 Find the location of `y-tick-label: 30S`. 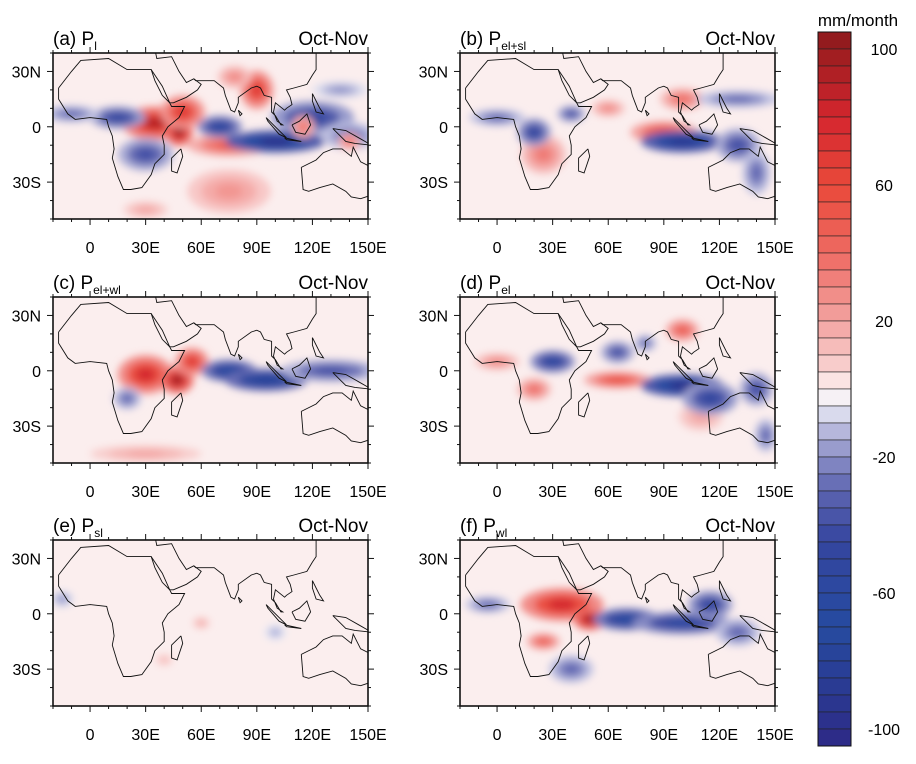

y-tick-label: 30S is located at coordinates (27, 427).